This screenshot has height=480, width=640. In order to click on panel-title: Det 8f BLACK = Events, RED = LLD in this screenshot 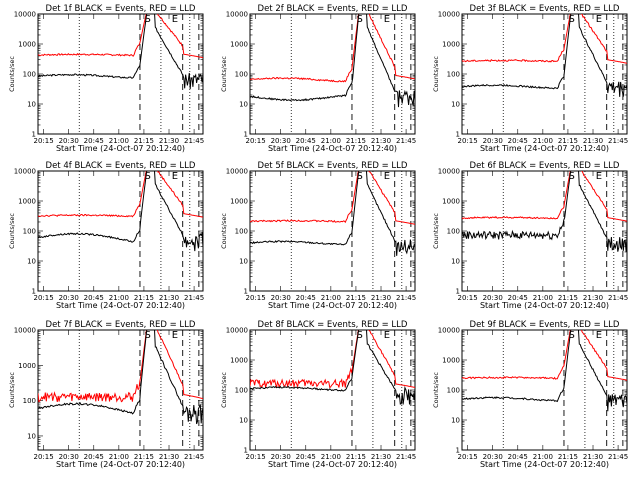, I will do `click(333, 325)`.